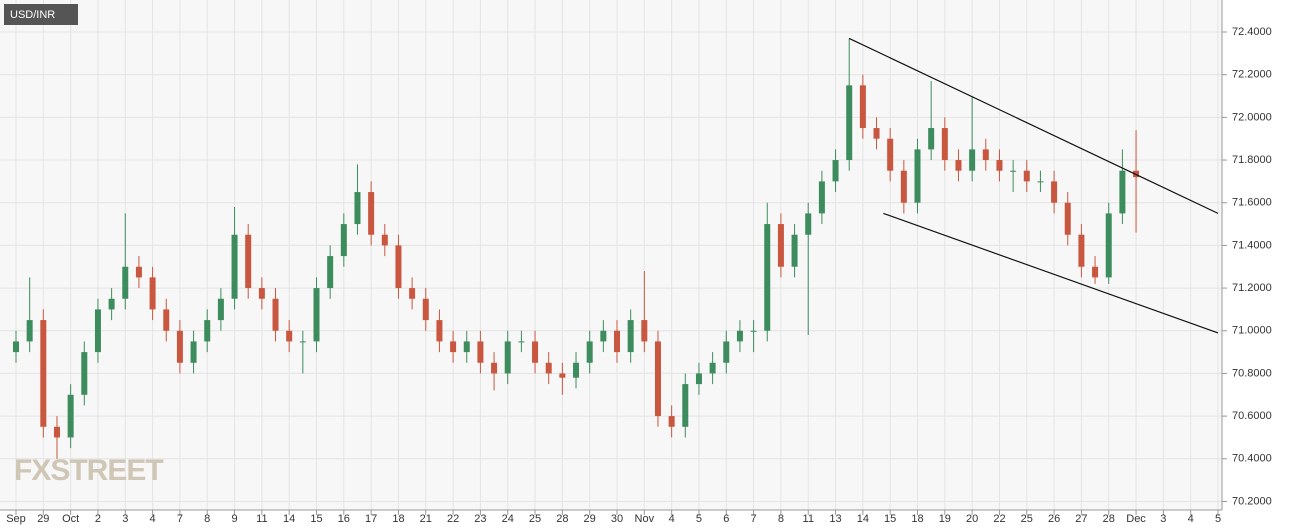 This screenshot has width=1299, height=530. What do you see at coordinates (1081, 519) in the screenshot?
I see `x-tick-label: 27` at bounding box center [1081, 519].